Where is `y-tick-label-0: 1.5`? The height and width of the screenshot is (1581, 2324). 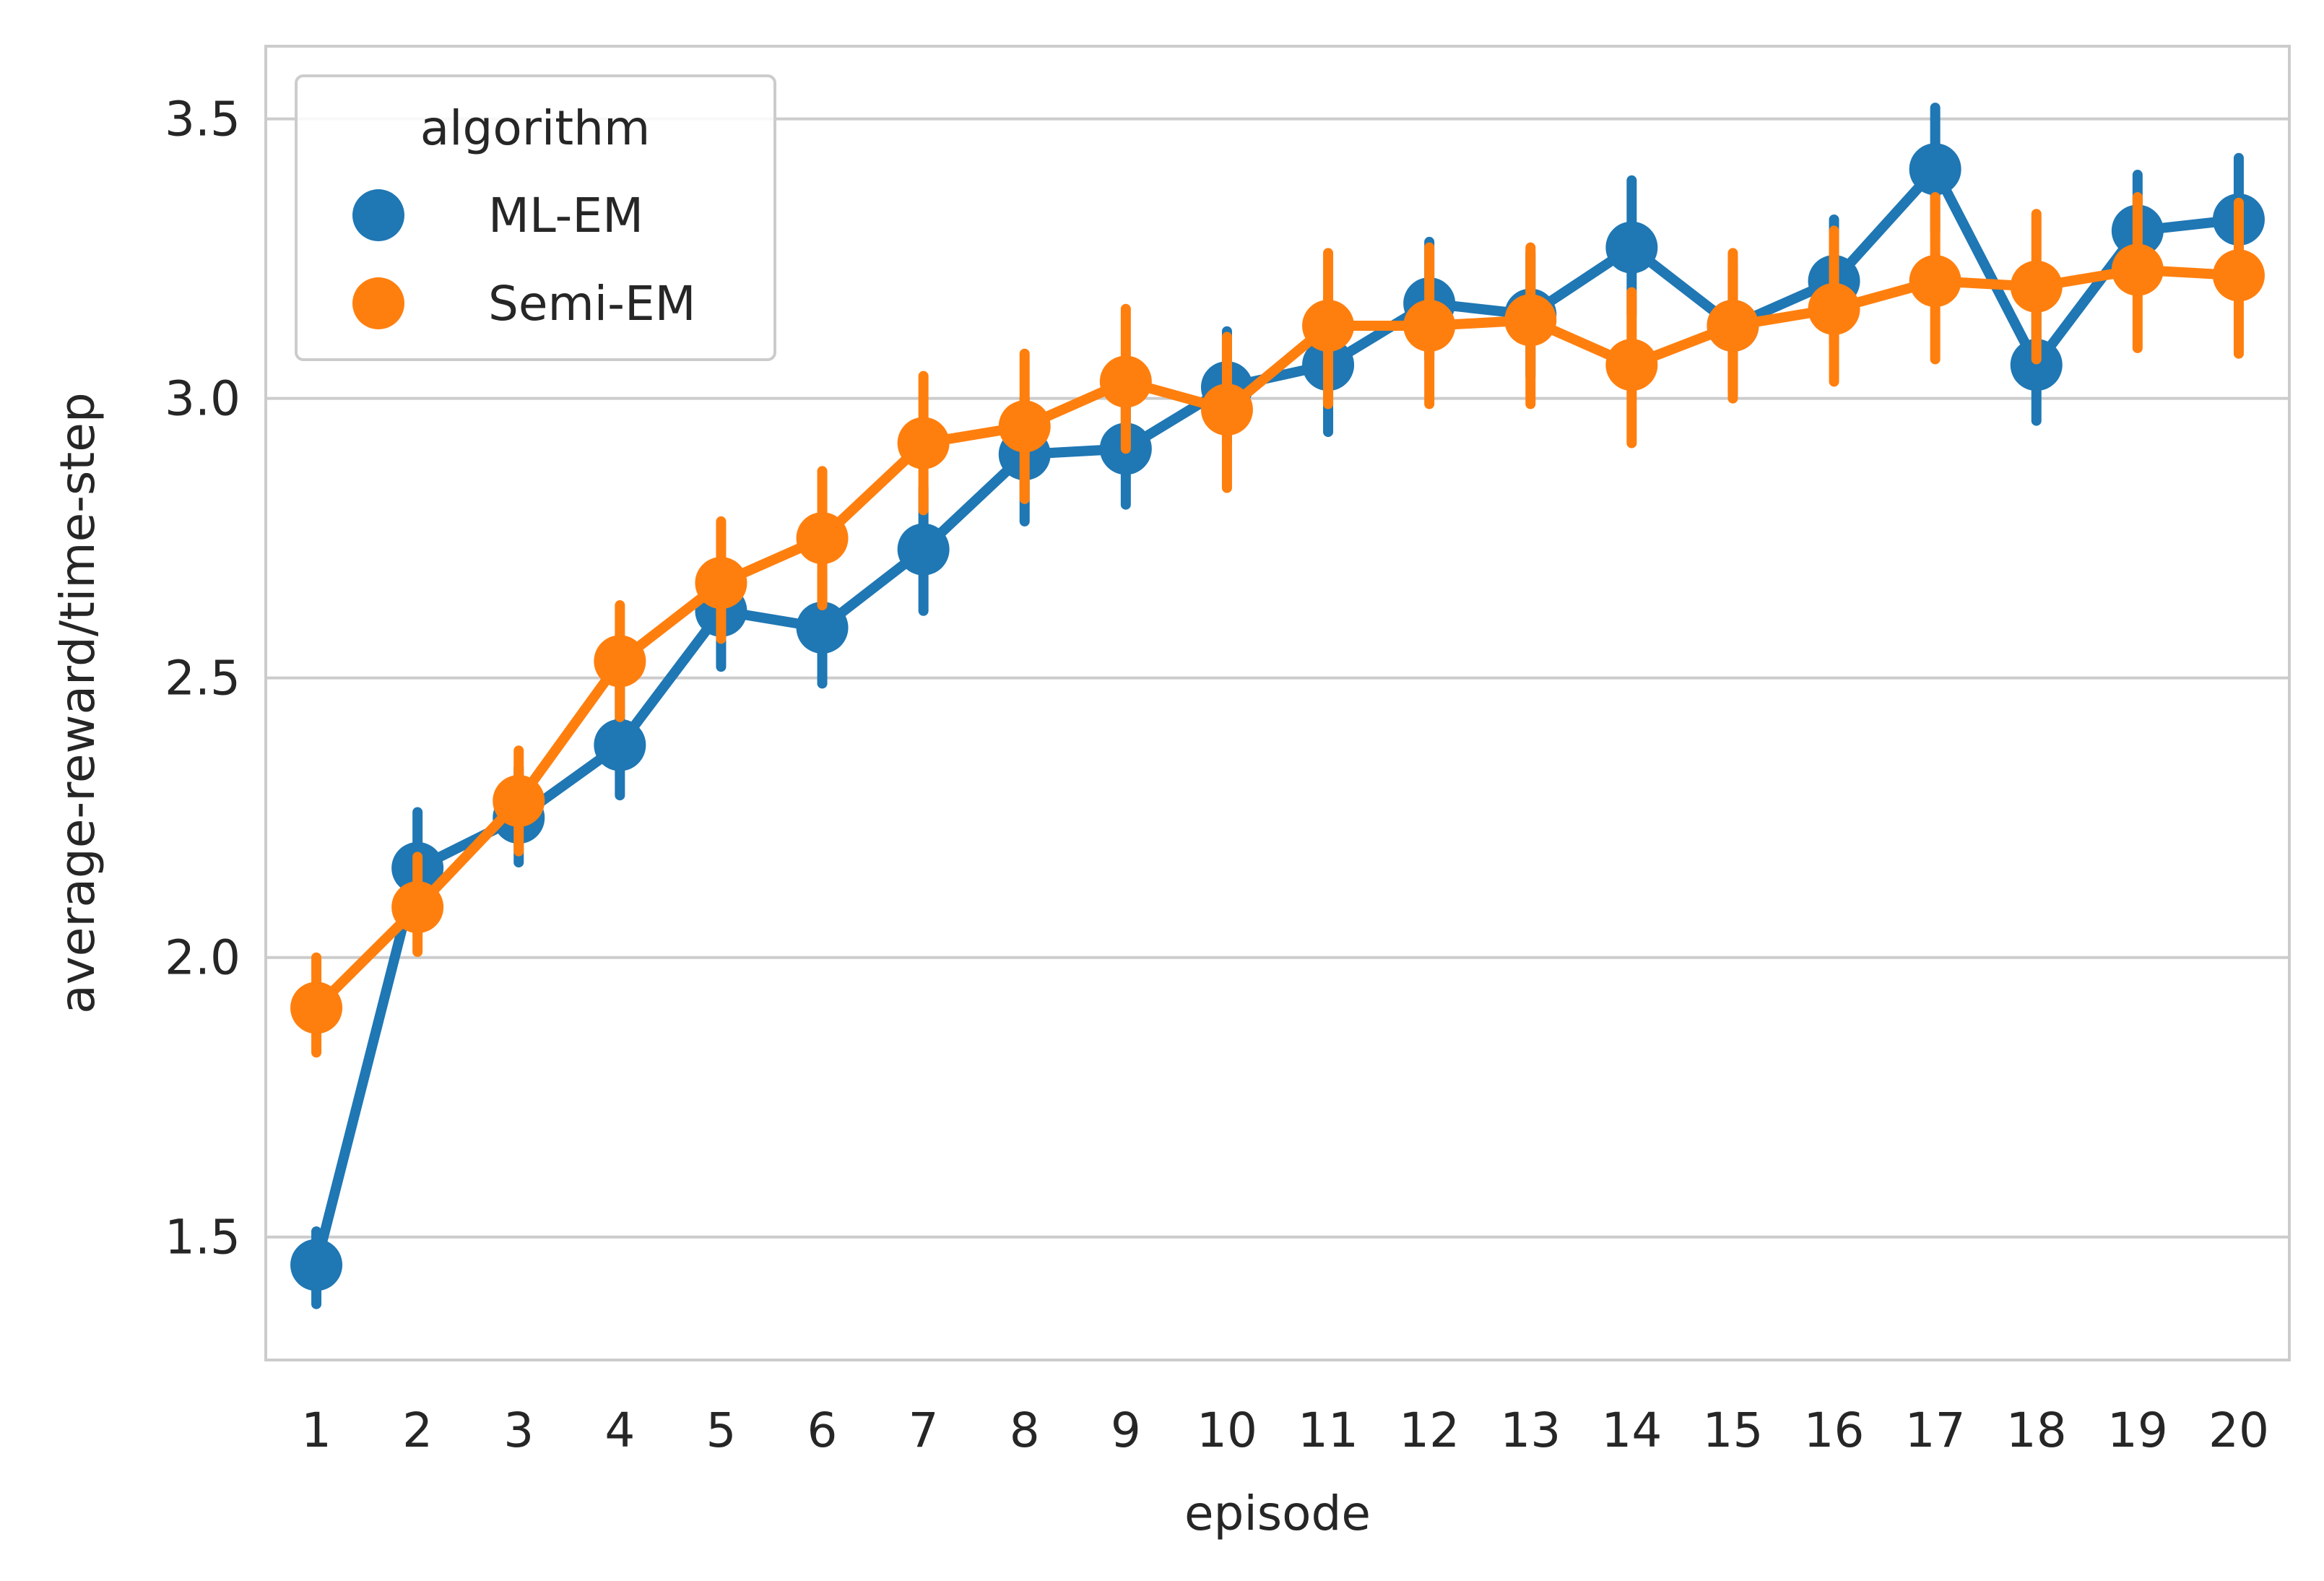
y-tick-label-0: 1.5 is located at coordinates (202, 1237).